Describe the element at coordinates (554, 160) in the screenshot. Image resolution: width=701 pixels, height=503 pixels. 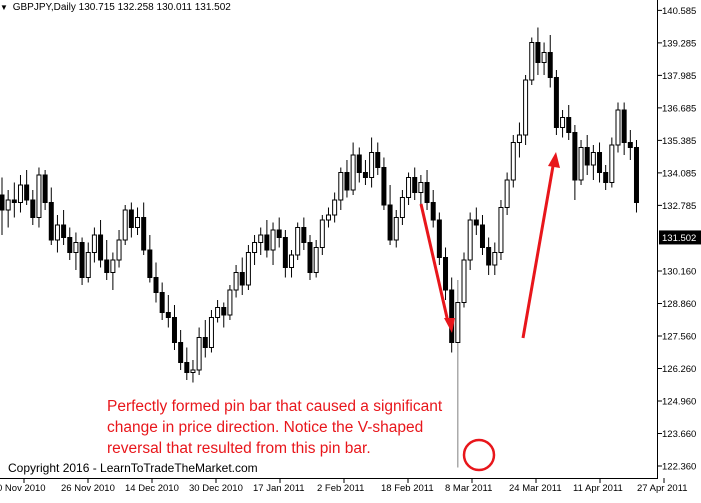
I see `up-arrow-head` at that location.